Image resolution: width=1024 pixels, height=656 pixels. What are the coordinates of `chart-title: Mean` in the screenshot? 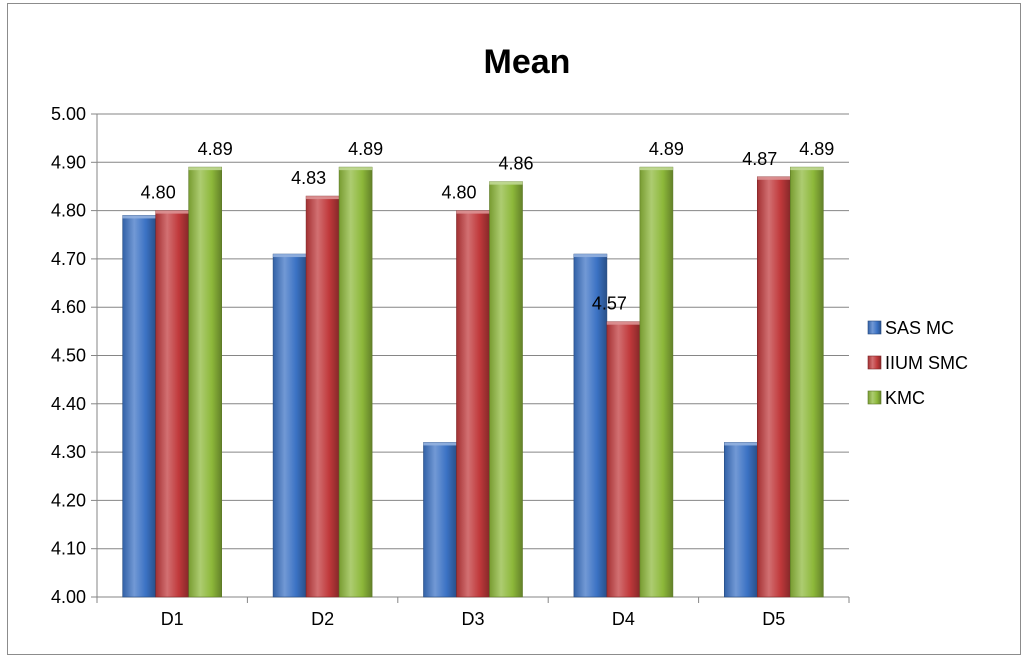 It's located at (527, 62).